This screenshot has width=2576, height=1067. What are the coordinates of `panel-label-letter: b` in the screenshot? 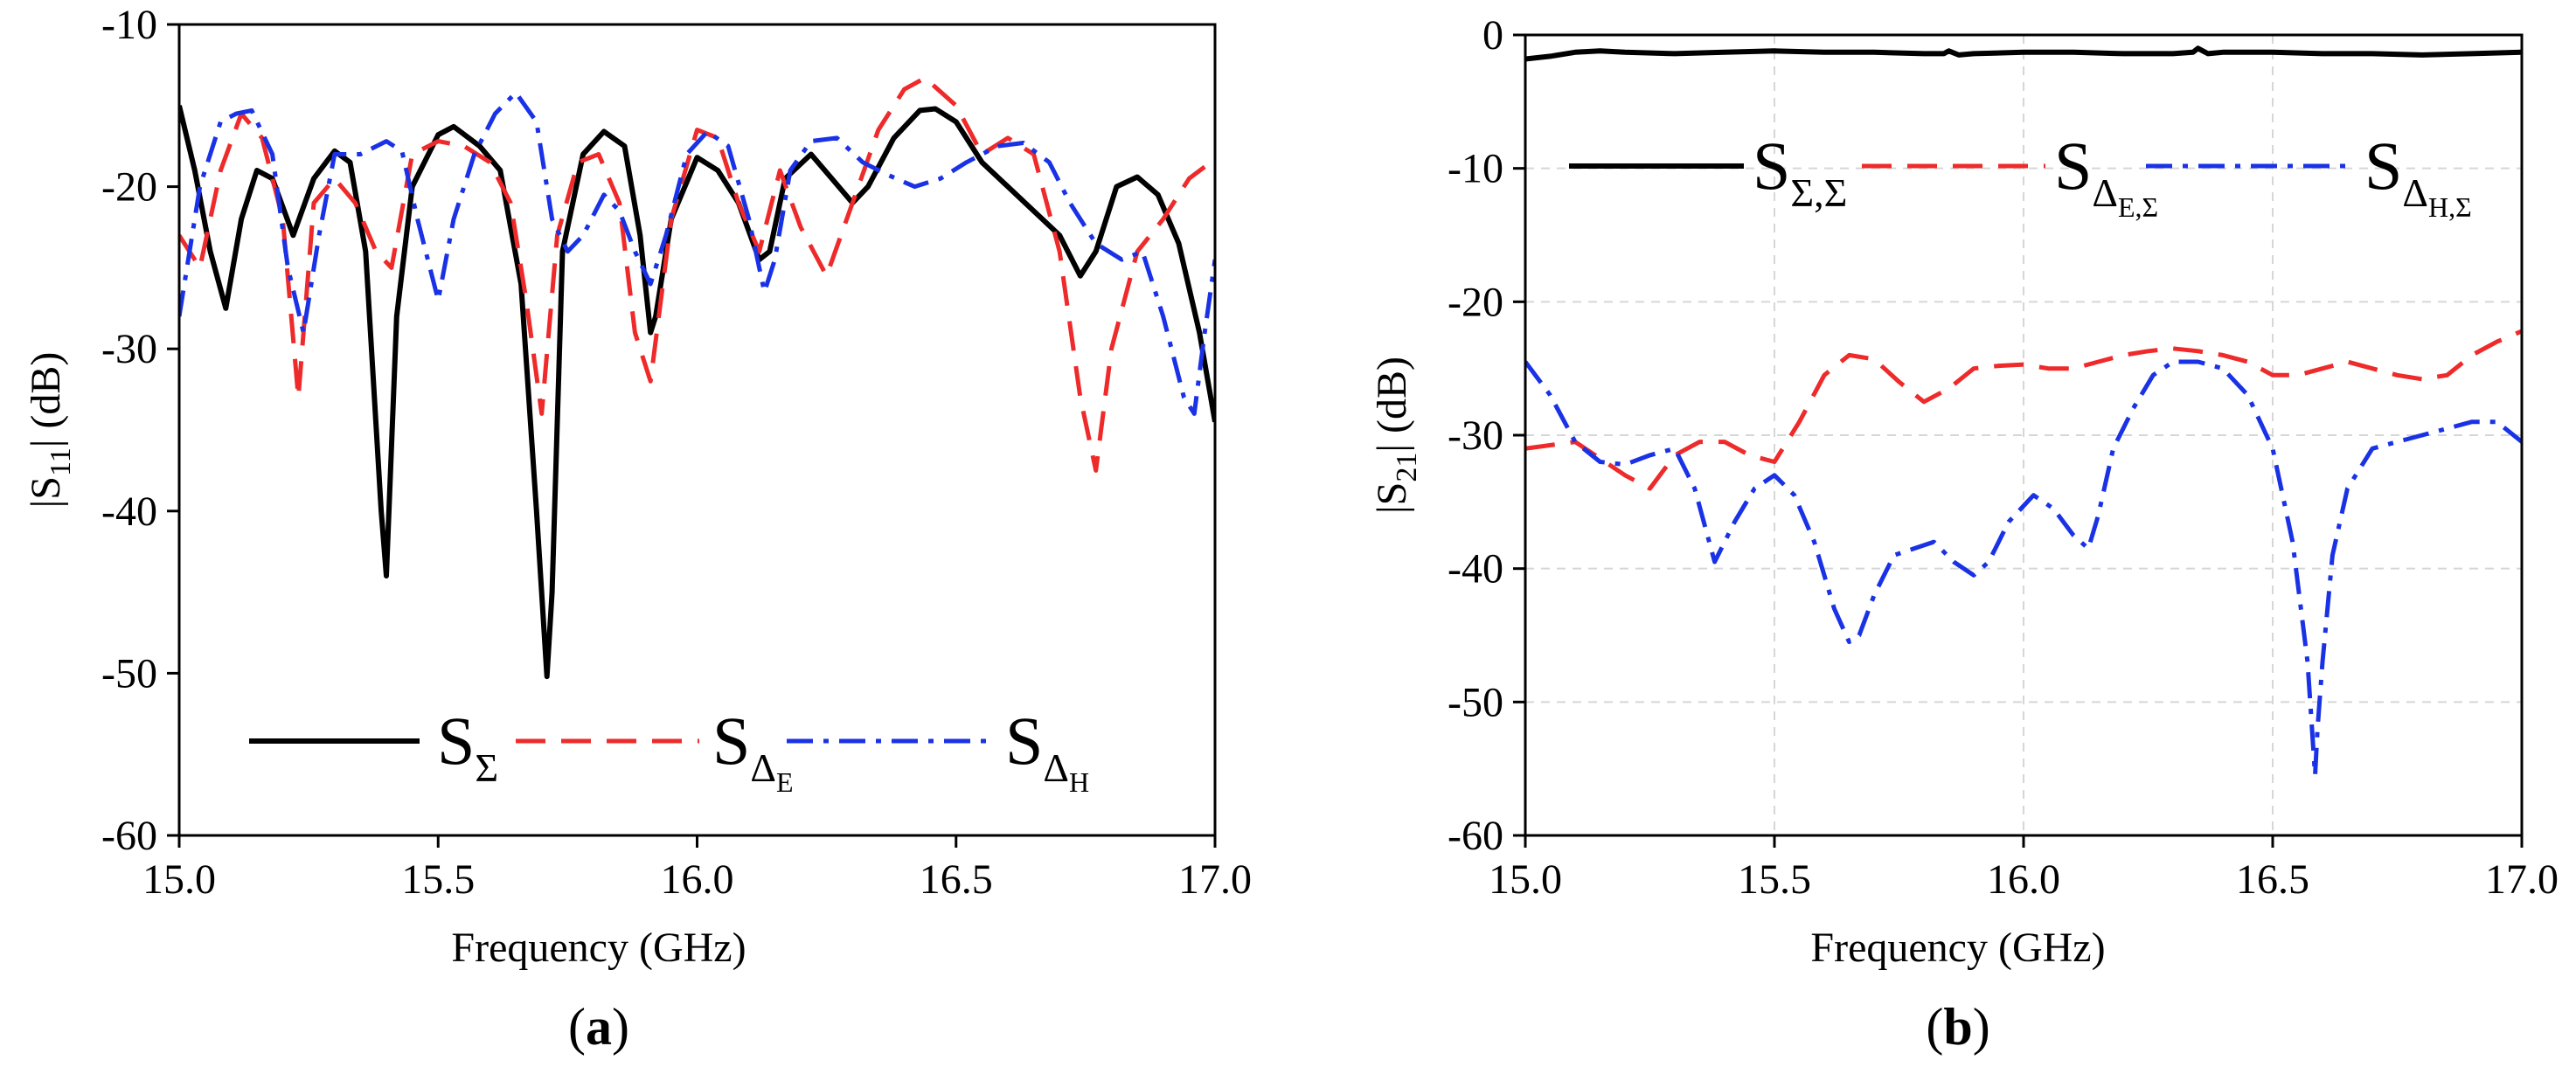 It's located at (1957, 1027).